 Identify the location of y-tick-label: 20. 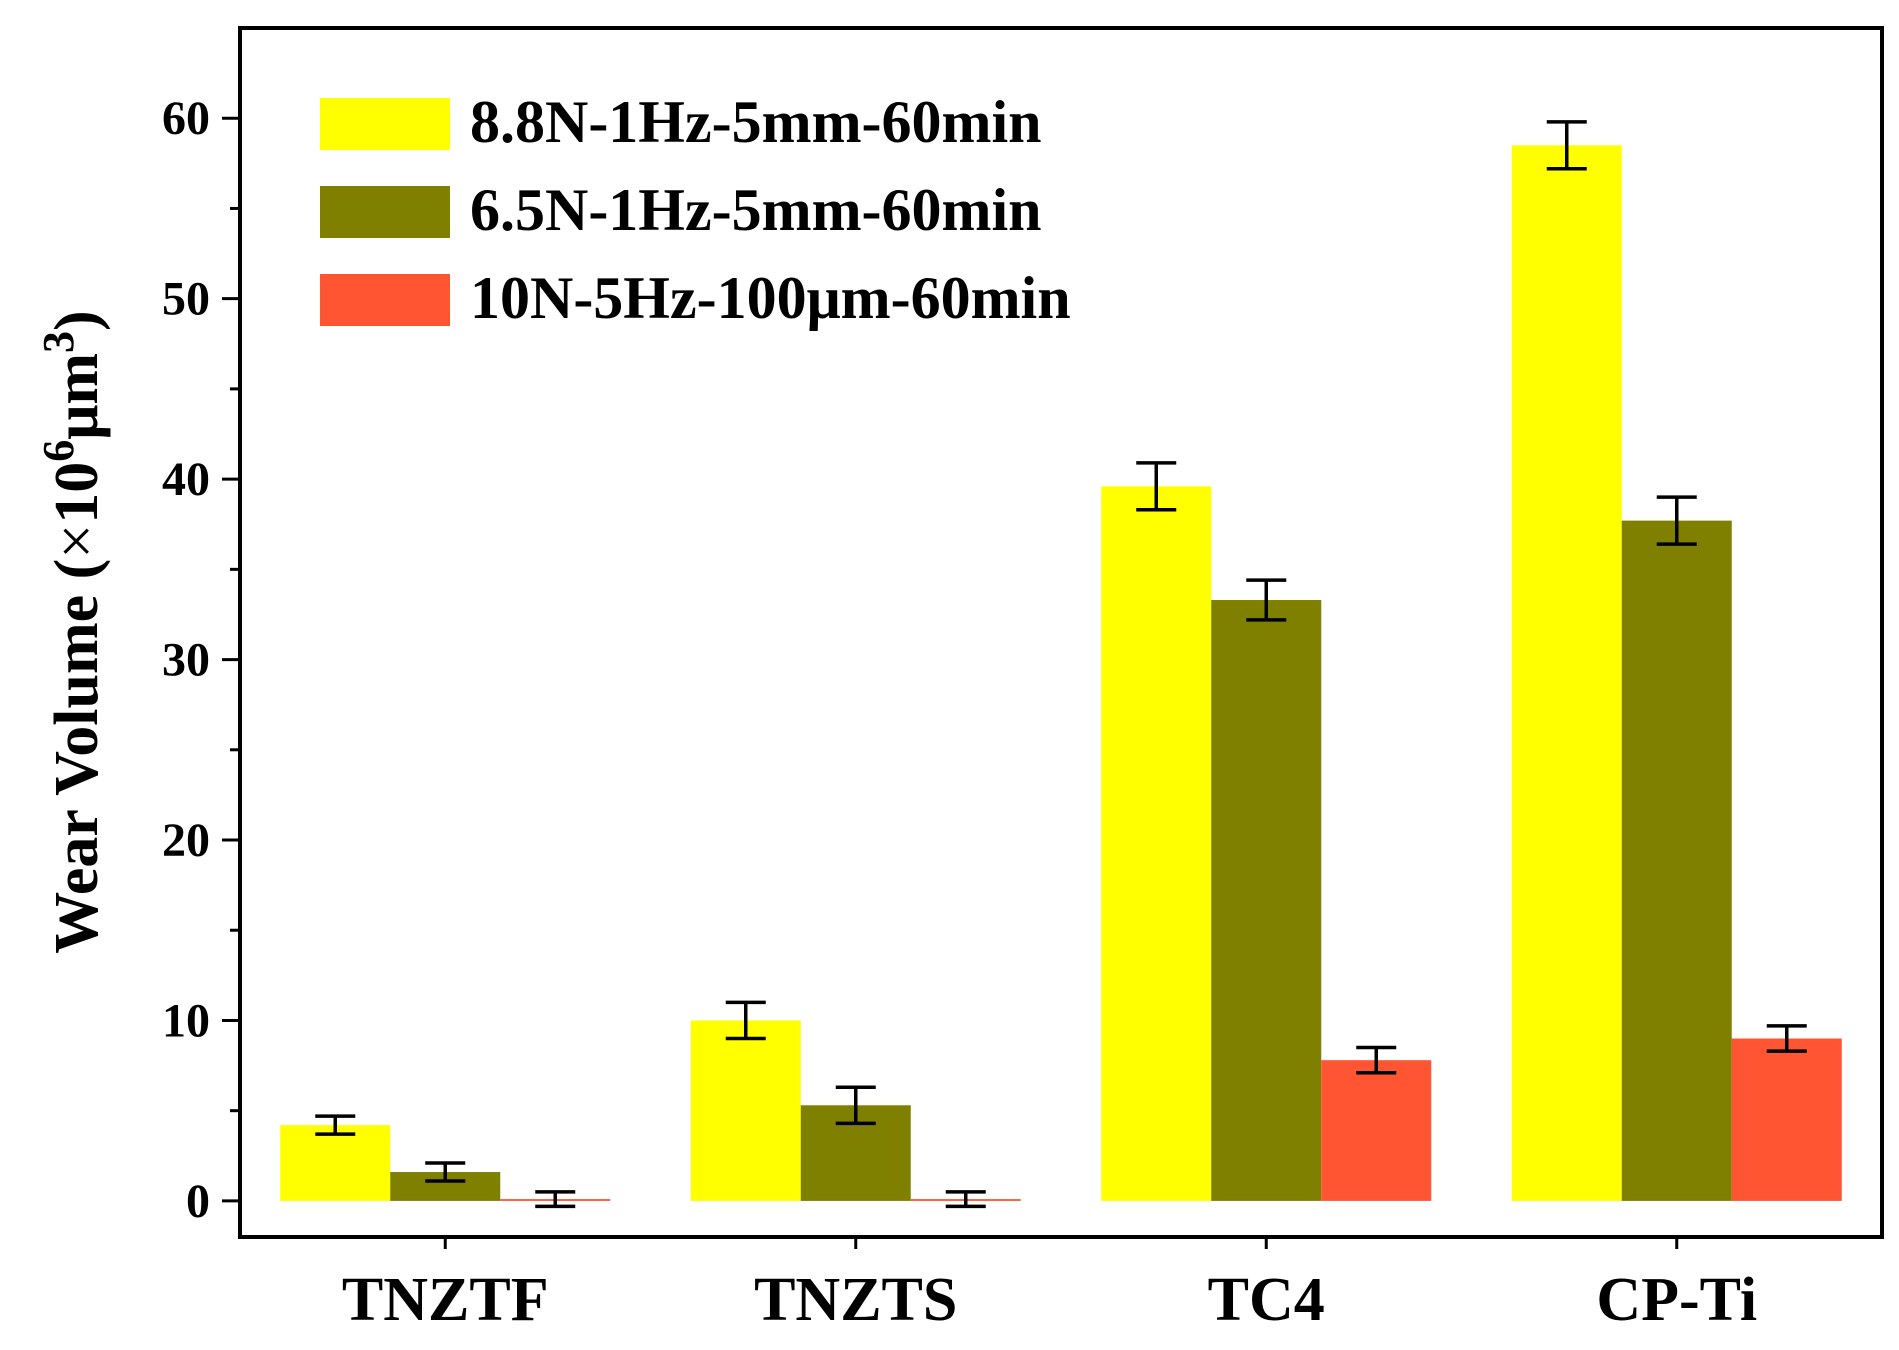
(186, 840).